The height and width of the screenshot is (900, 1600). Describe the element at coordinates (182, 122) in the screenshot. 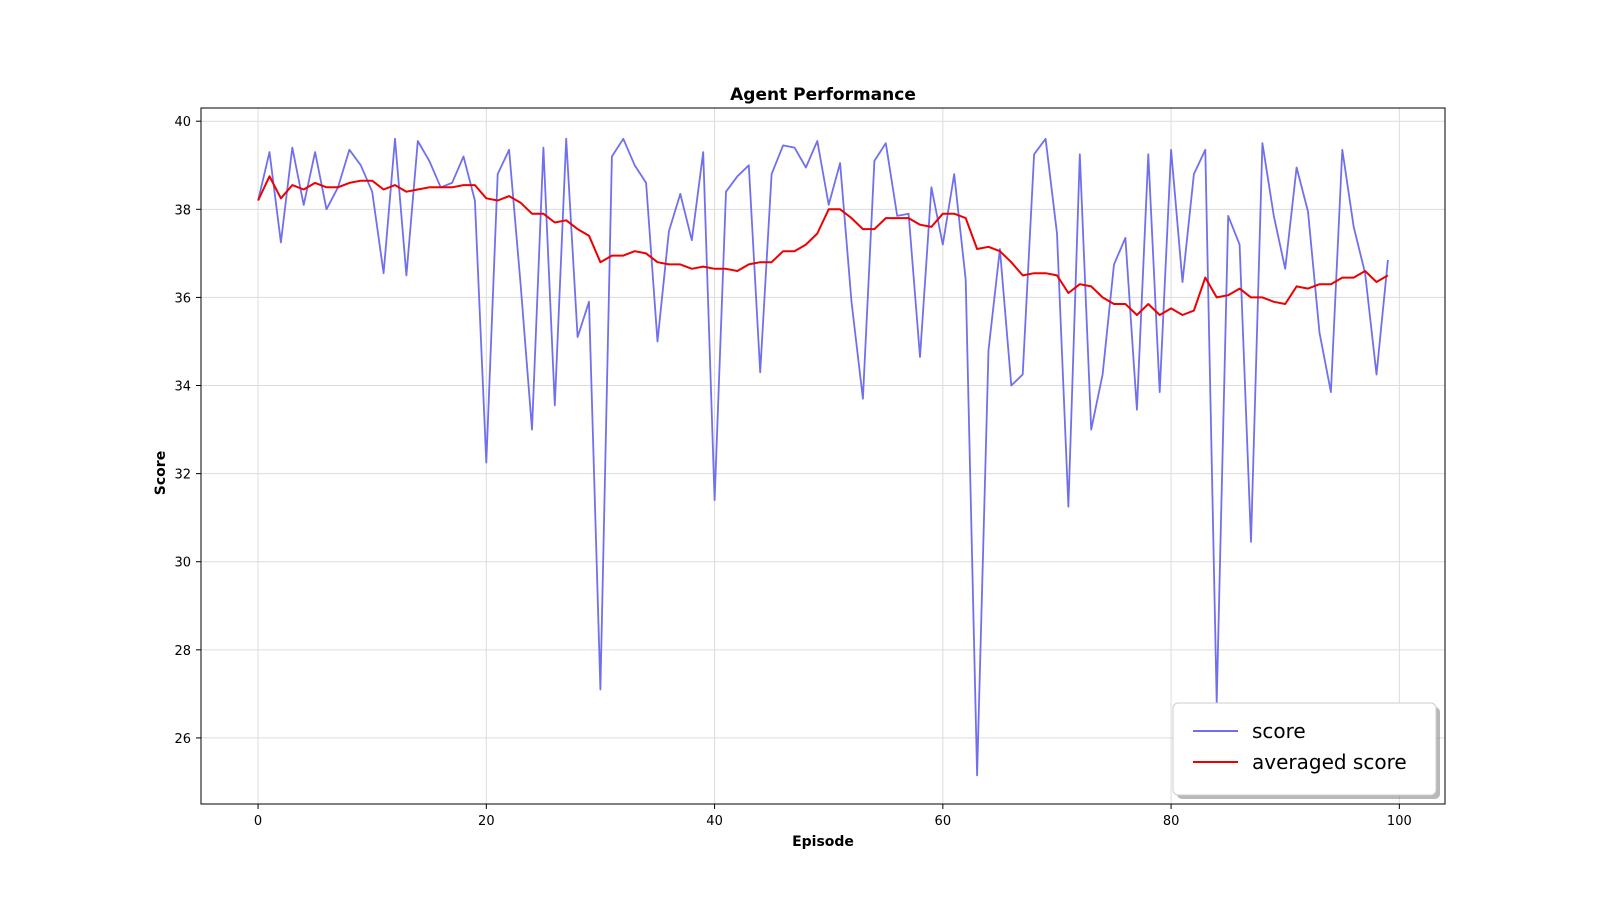

I see `y-tick-label: 40` at that location.